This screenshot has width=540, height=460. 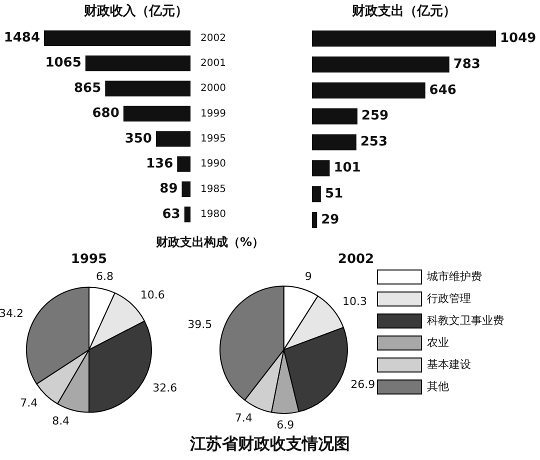 I want to click on legend-label: 城市维护费, so click(x=454, y=276).